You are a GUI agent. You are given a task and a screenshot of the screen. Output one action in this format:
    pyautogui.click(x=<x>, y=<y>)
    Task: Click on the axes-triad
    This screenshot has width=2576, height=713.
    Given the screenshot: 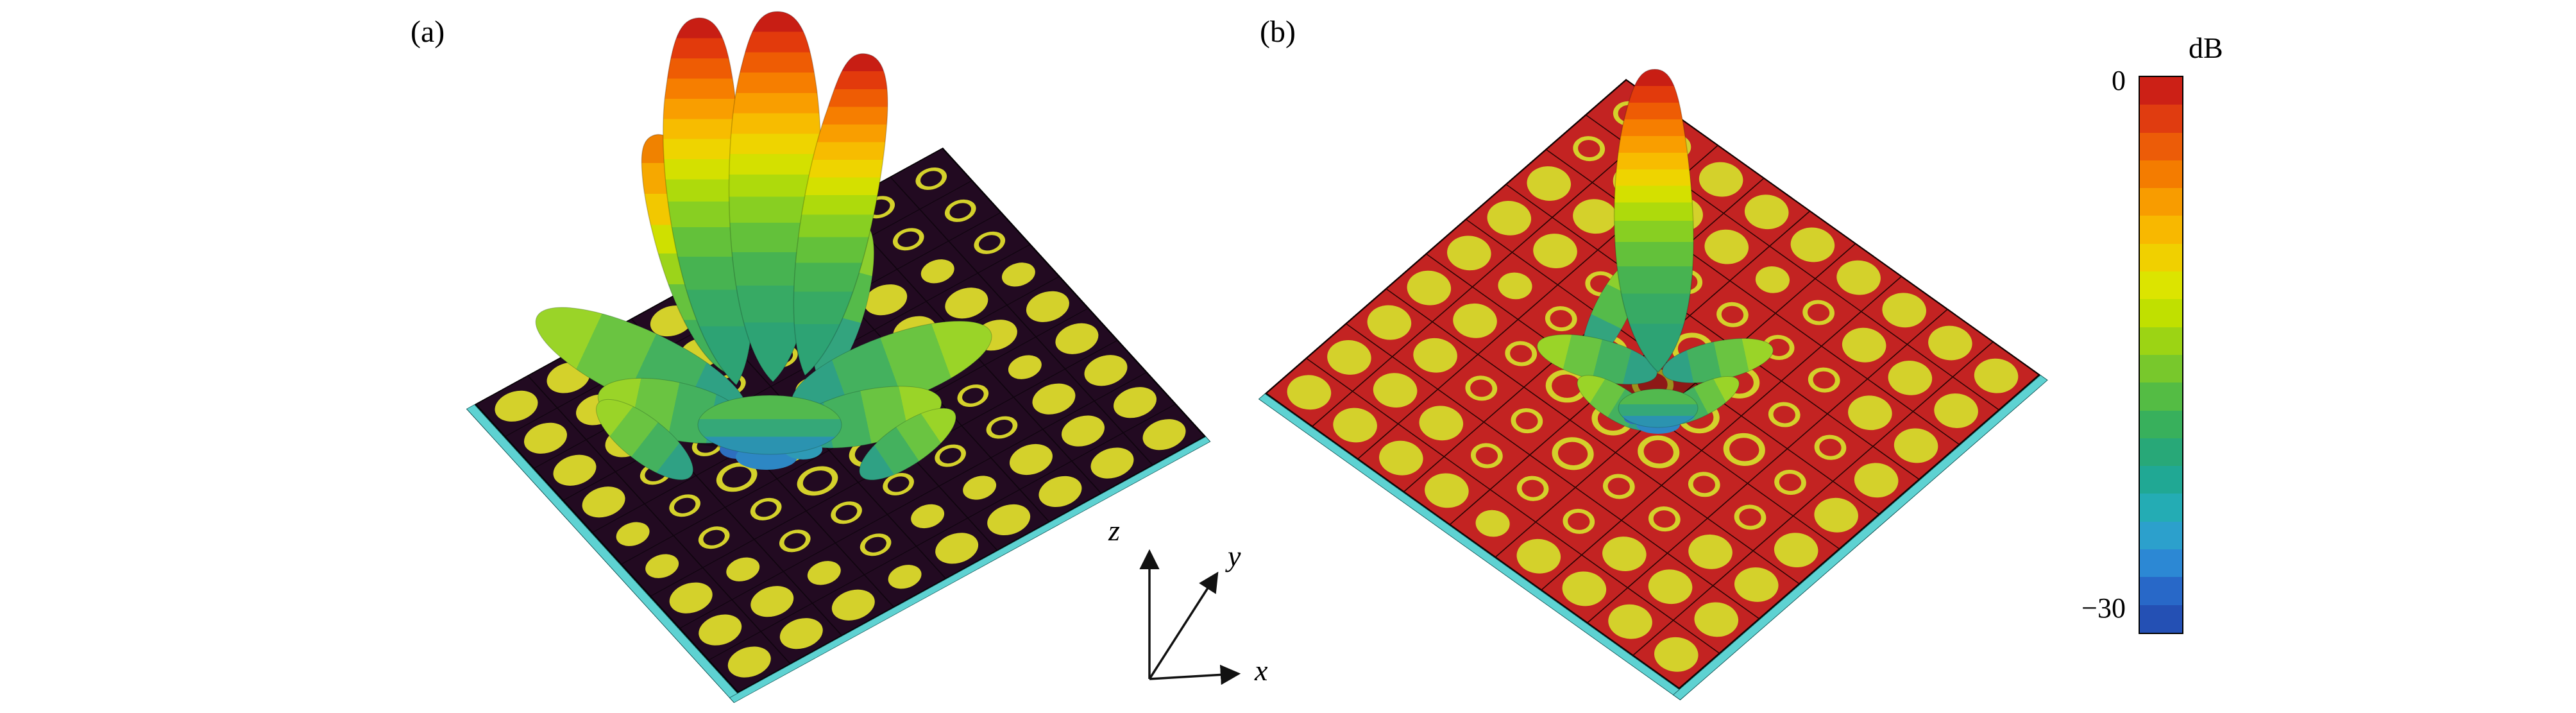 What is the action you would take?
    pyautogui.click(x=1190, y=617)
    